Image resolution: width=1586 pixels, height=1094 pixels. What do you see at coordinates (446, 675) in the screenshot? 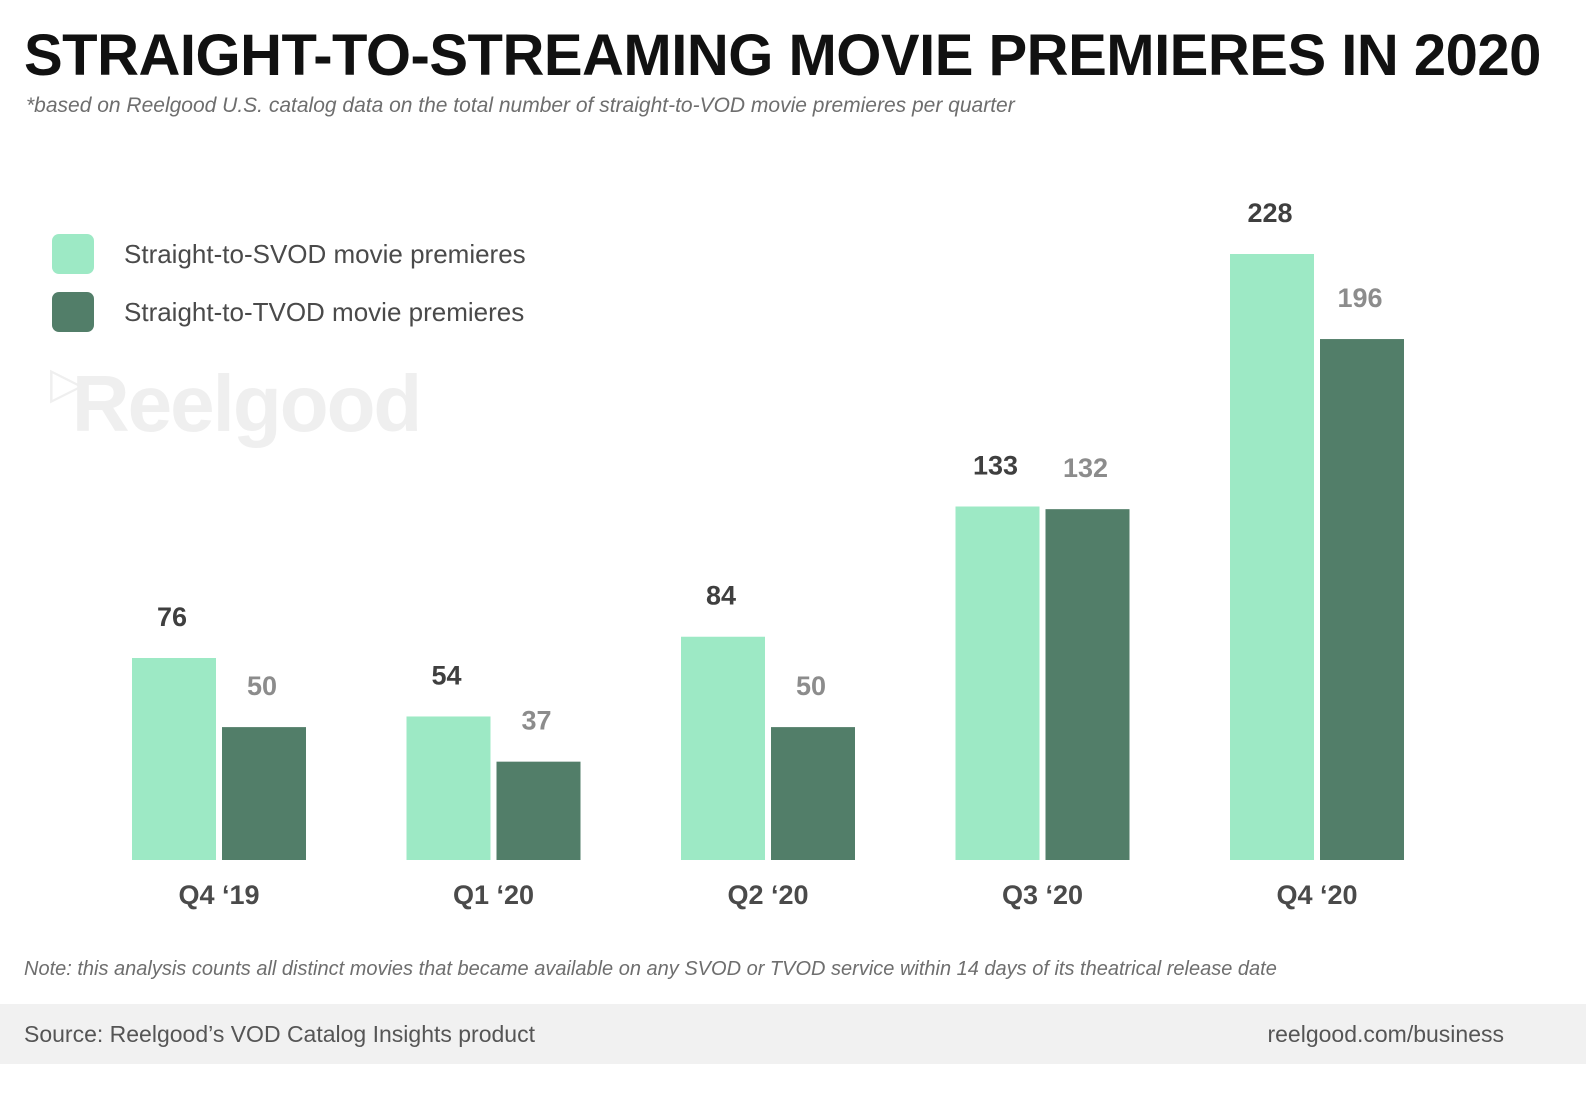
I see `data-label-svod-1: 54` at bounding box center [446, 675].